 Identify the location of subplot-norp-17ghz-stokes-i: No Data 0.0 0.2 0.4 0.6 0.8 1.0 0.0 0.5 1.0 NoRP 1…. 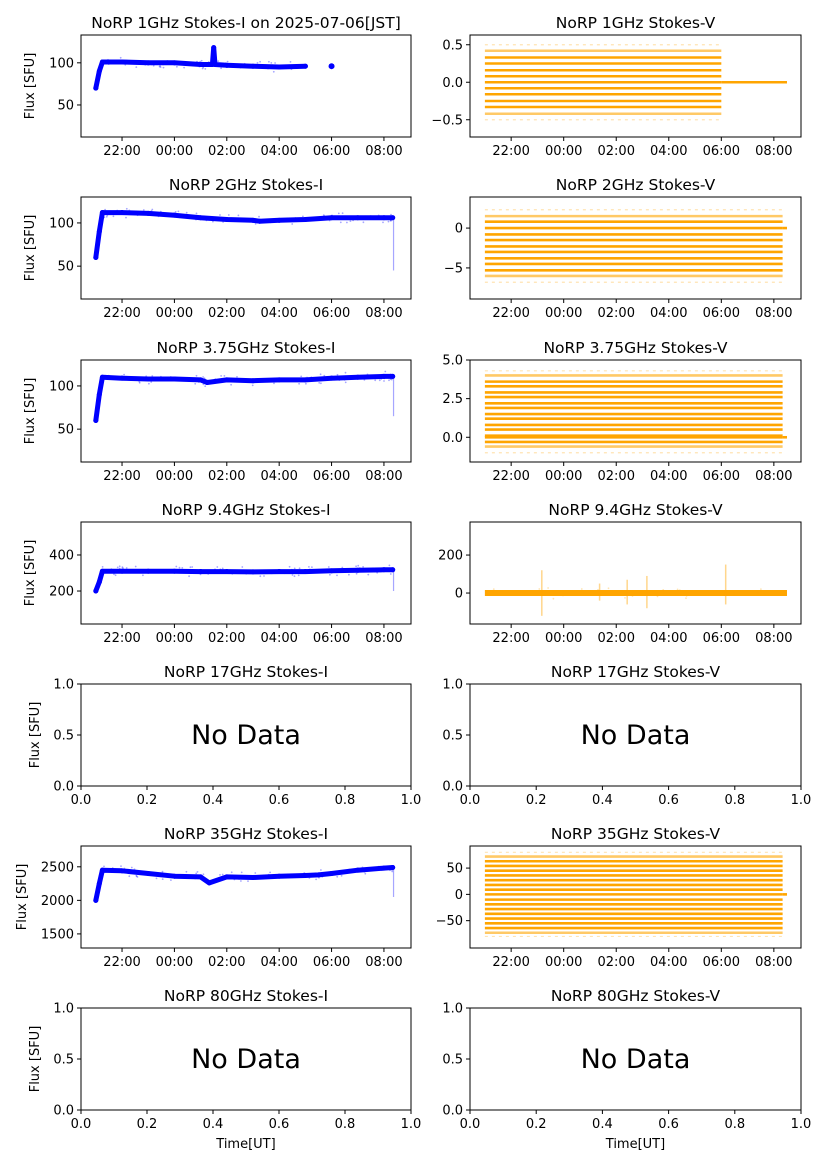
(224, 735).